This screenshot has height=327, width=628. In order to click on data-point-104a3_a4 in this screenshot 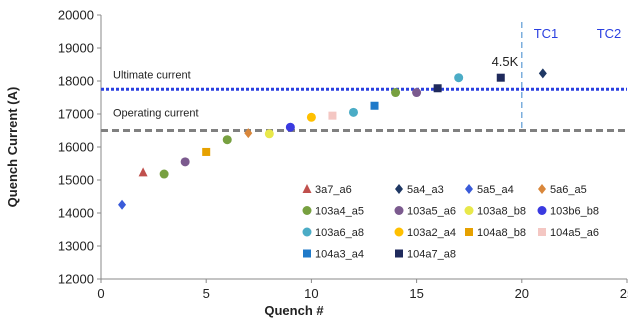, I will do `click(374, 105)`.